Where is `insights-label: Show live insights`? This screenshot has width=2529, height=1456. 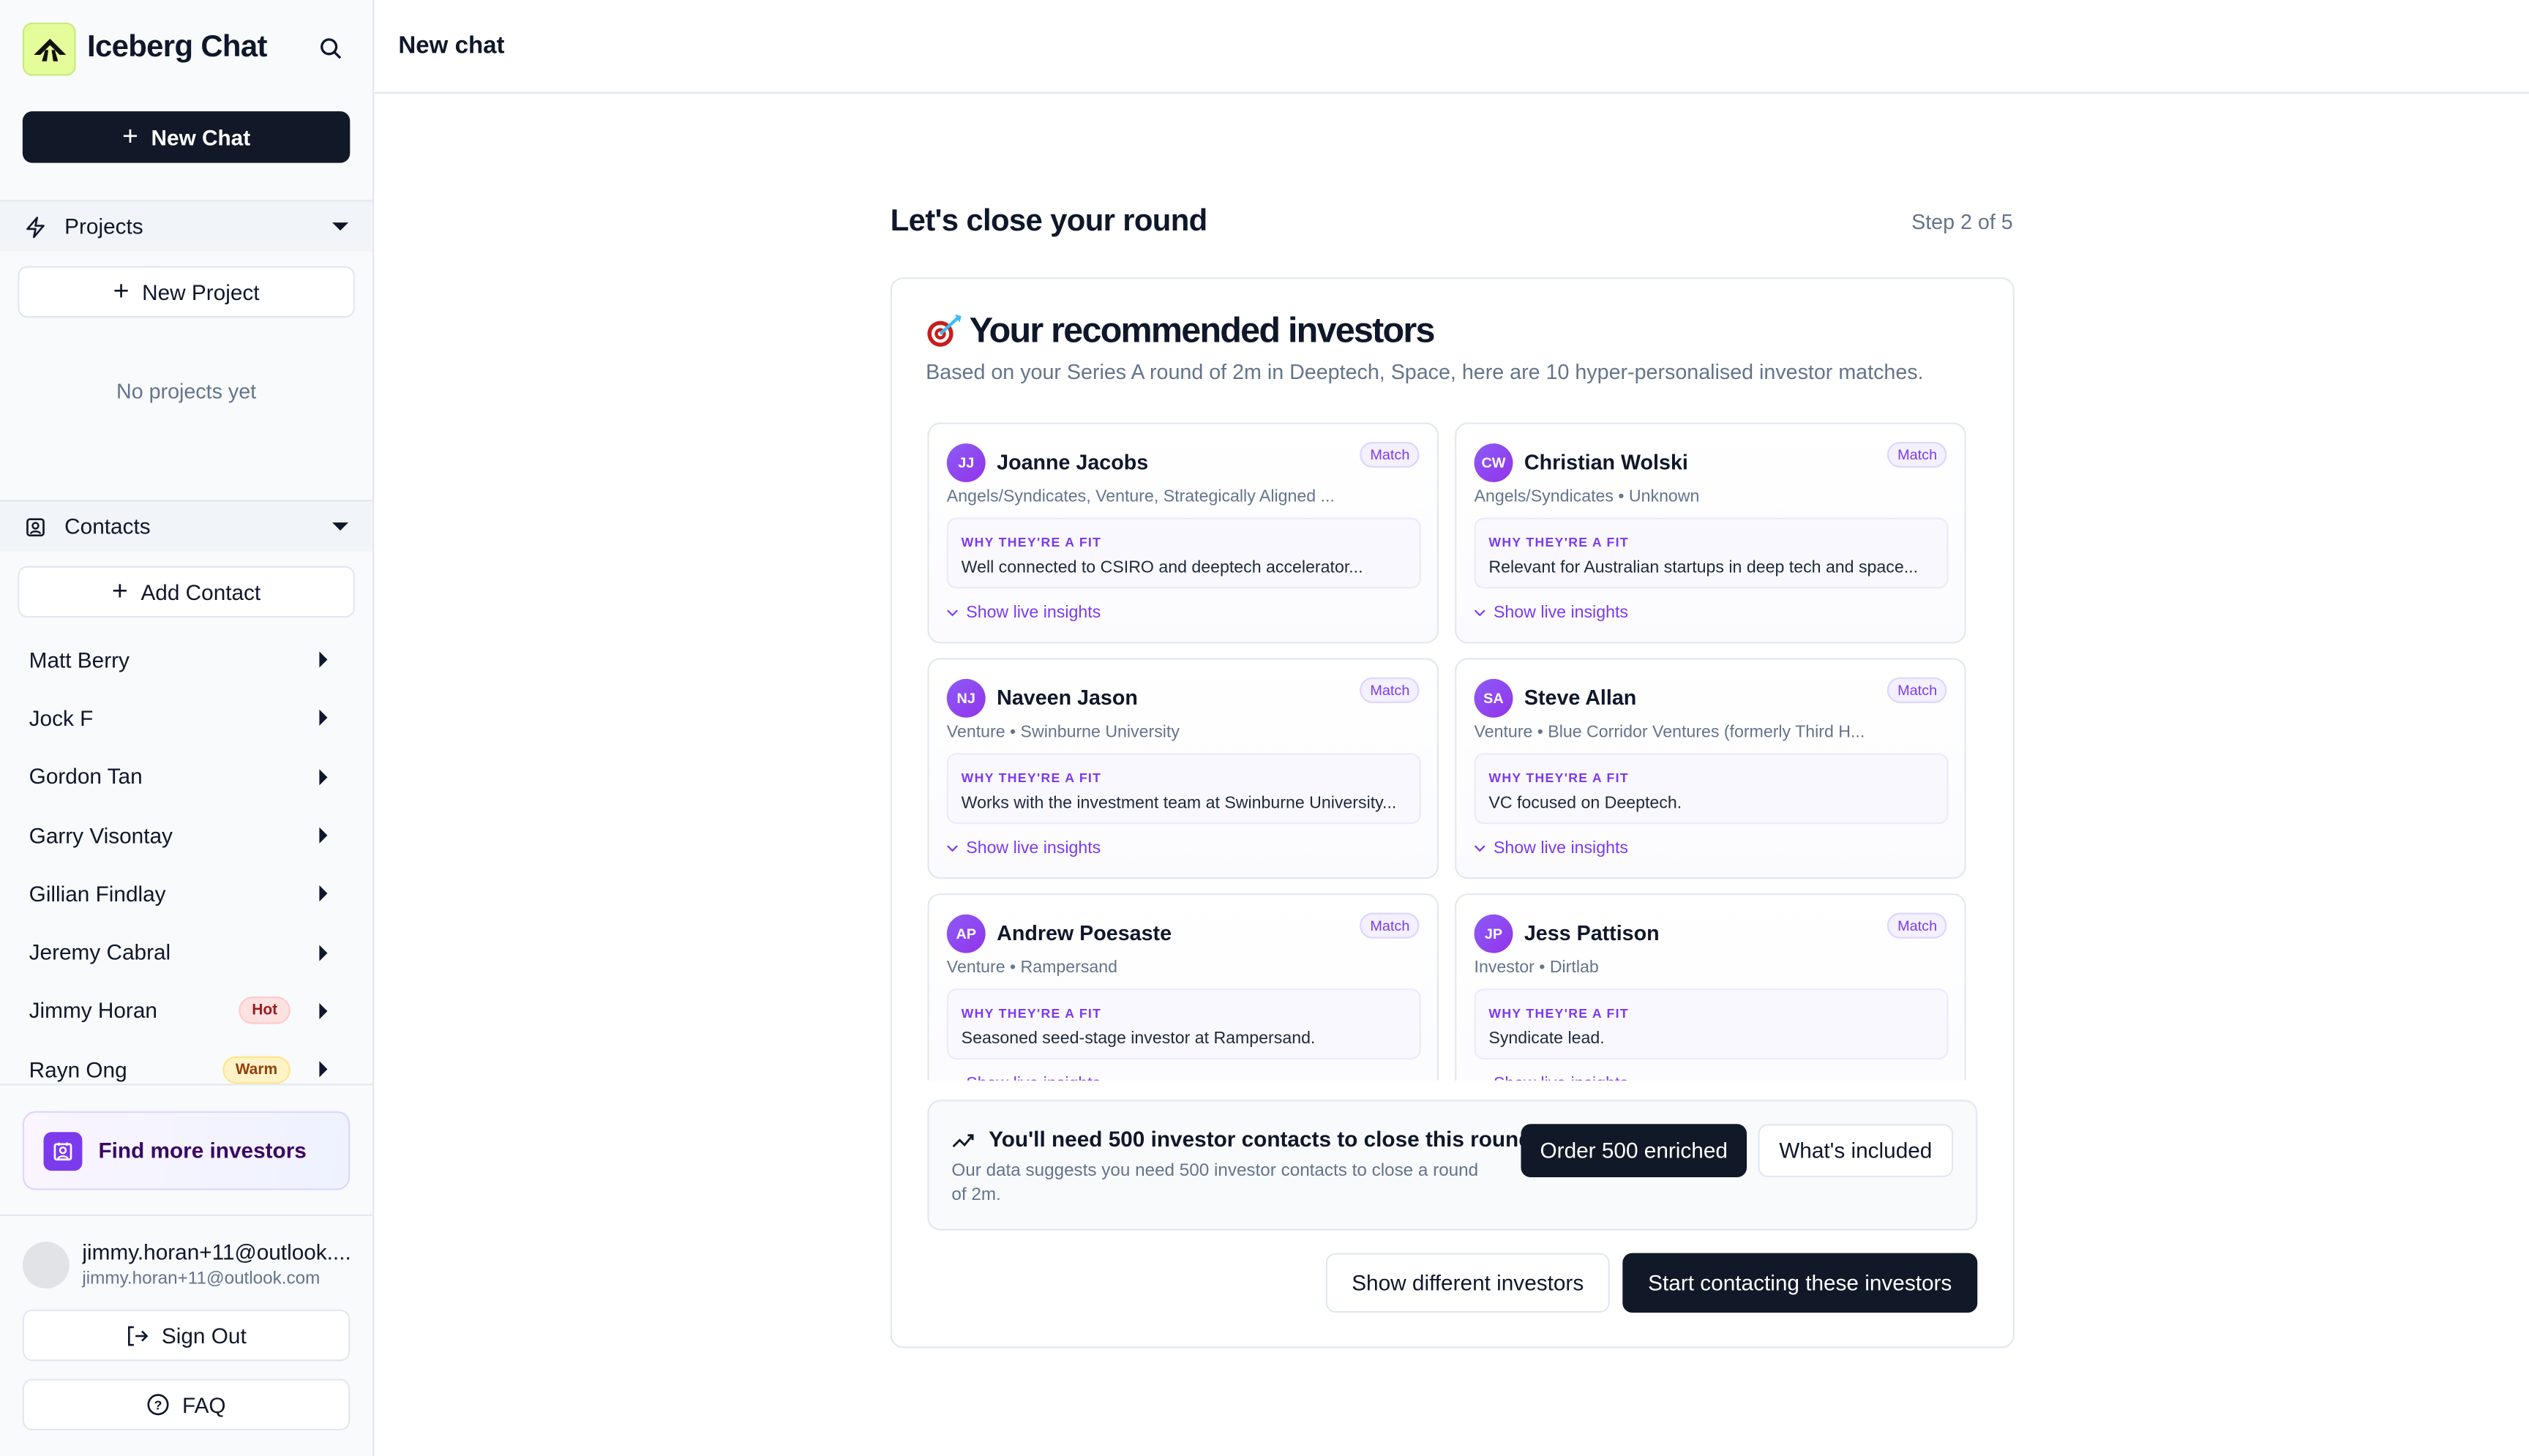
insights-label: Show live insights is located at coordinates (1561, 1077).